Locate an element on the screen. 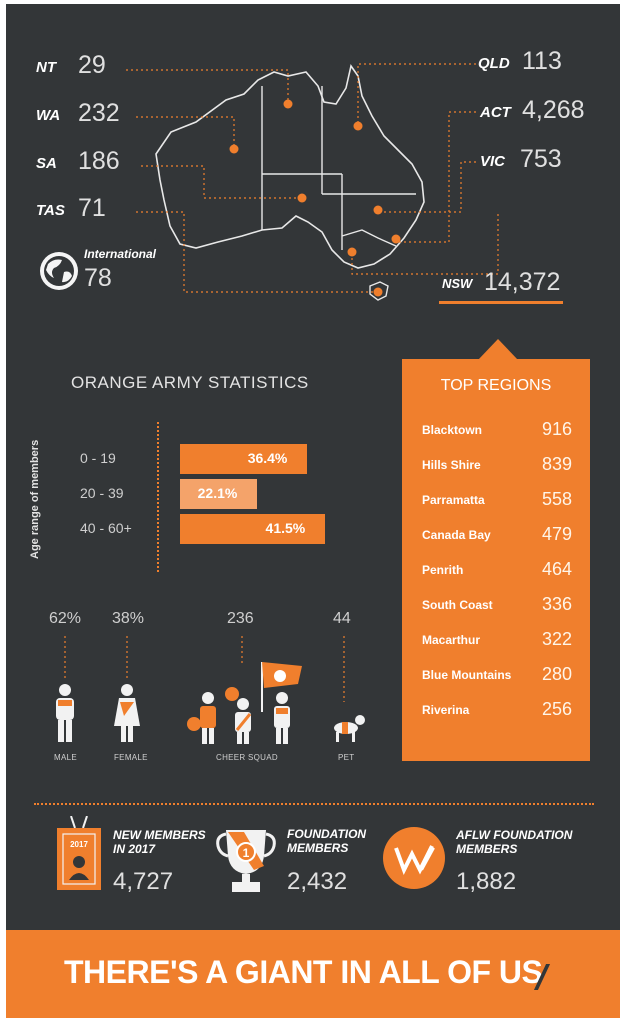 This screenshot has height=1024, width=628. state-value-vic: 753 is located at coordinates (541, 159).